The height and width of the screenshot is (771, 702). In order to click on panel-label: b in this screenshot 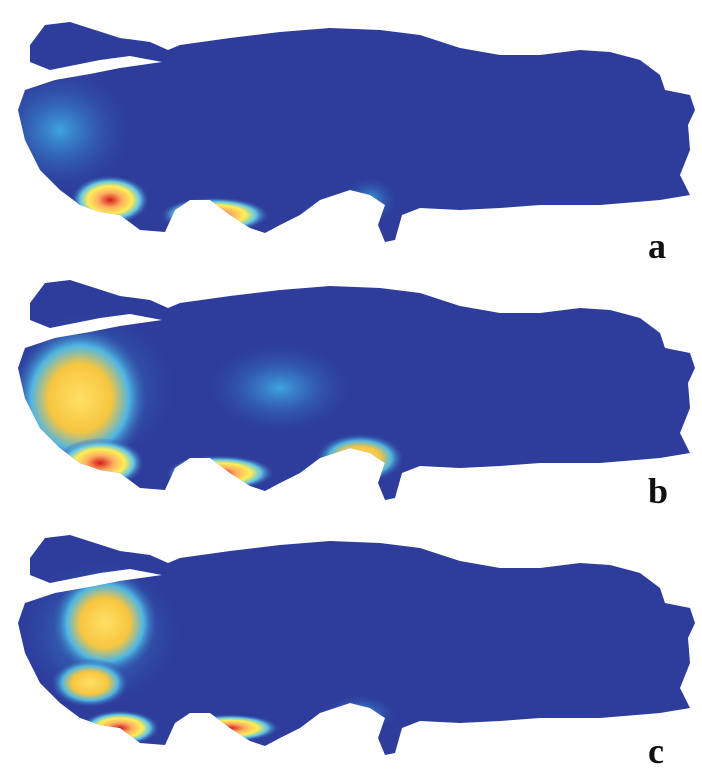, I will do `click(658, 491)`.